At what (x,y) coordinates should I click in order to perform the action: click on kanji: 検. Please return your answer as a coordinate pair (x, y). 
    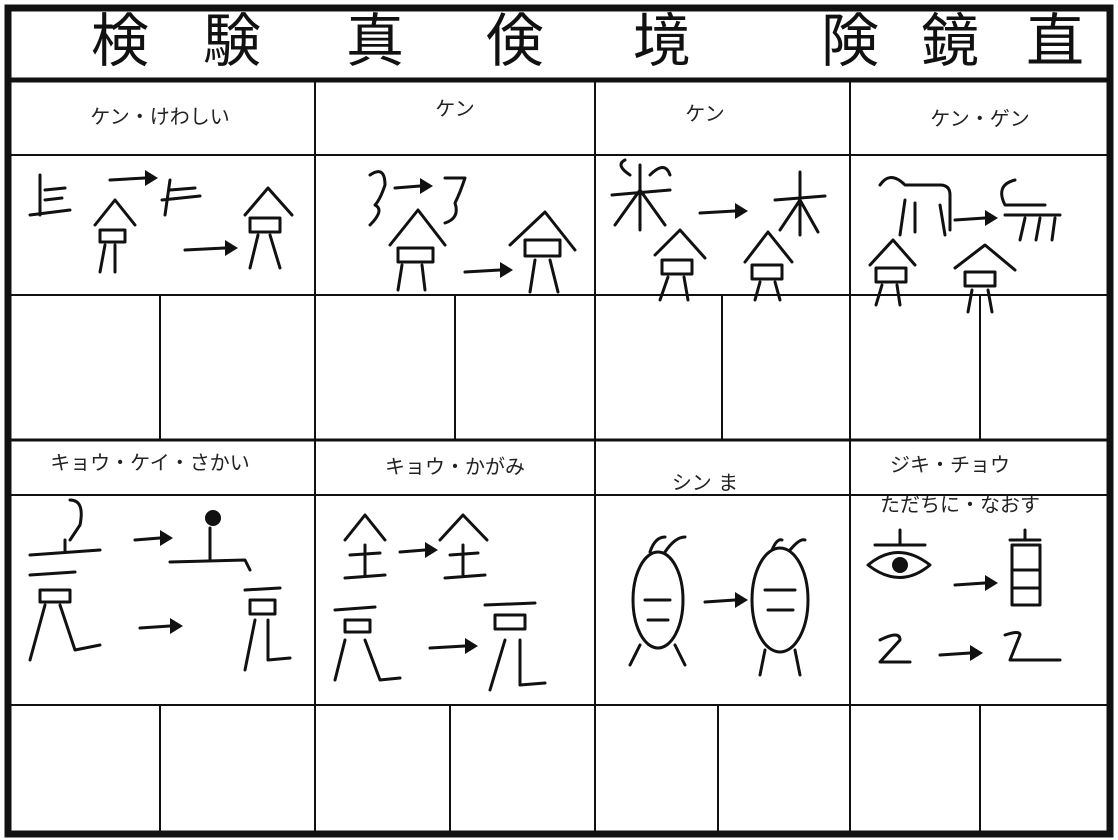
    Looking at the image, I should click on (120, 41).